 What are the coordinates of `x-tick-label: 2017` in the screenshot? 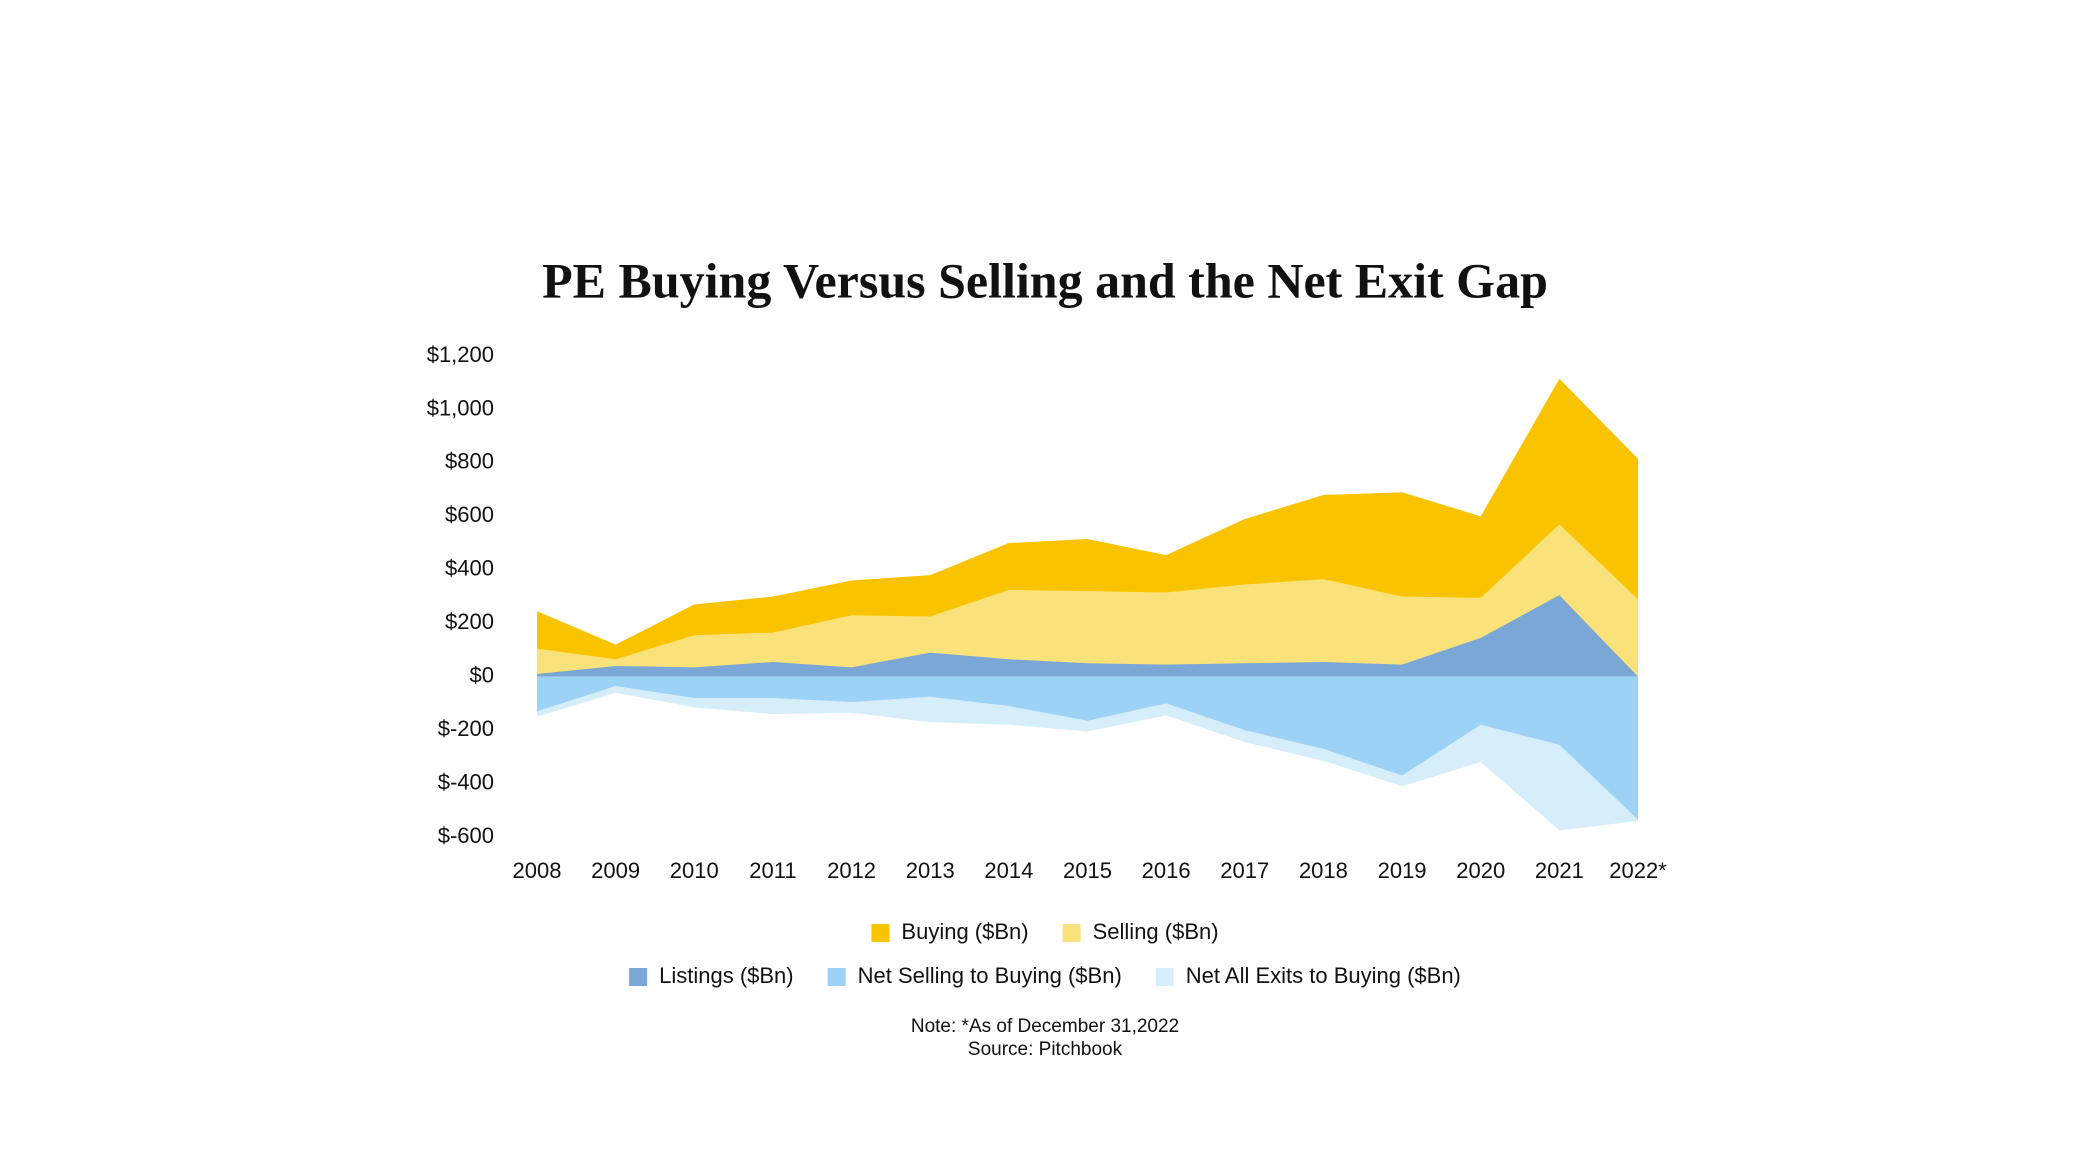 It's located at (1244, 870).